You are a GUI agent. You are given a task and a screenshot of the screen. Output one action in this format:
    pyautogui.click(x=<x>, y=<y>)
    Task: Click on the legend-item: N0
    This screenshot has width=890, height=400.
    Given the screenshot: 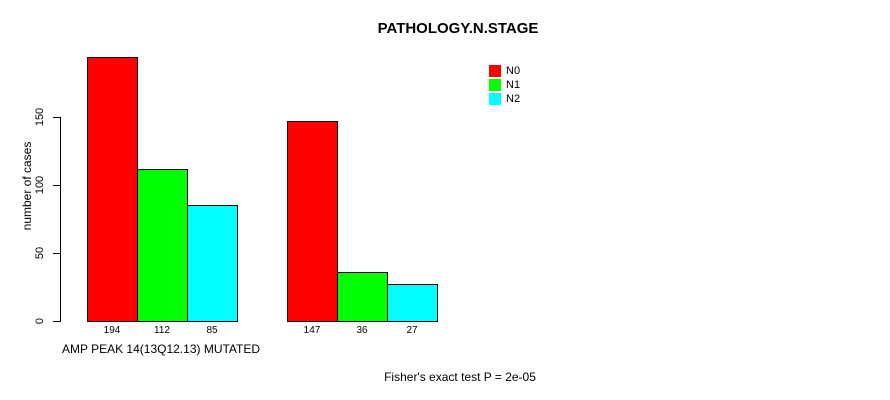 What is the action you would take?
    pyautogui.click(x=504, y=71)
    